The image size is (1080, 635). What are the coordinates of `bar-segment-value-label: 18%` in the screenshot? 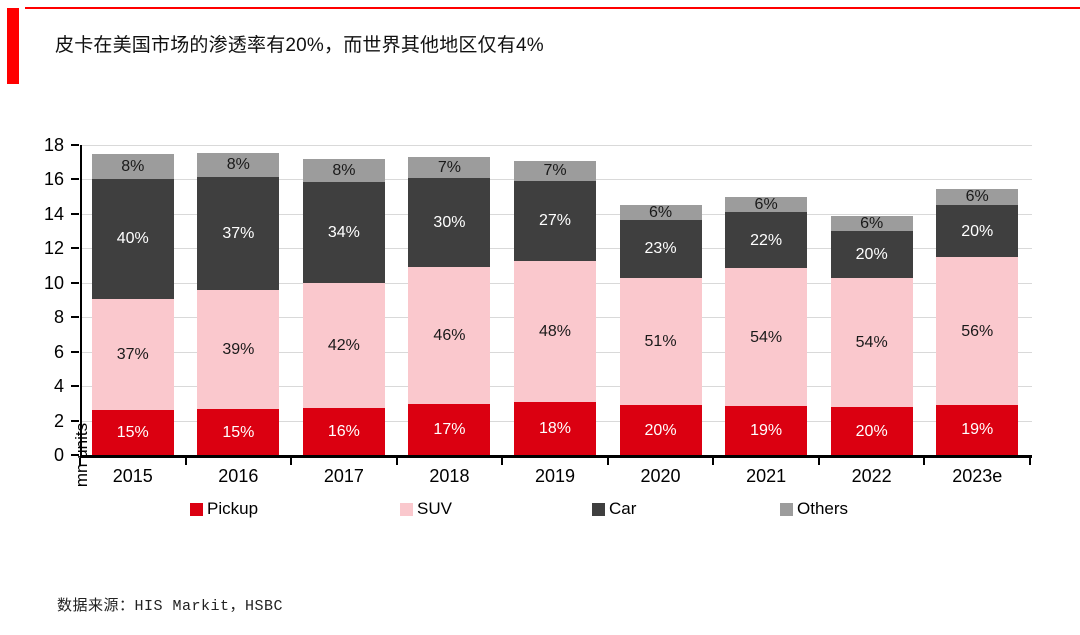 It's located at (555, 428).